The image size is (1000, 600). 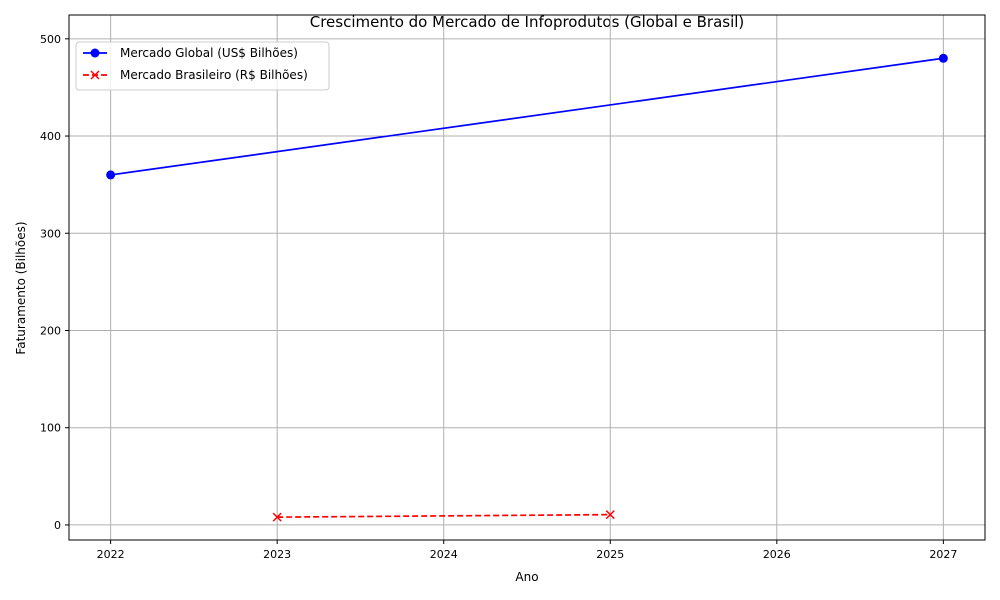 What do you see at coordinates (50, 39) in the screenshot?
I see `y-tick-label: 500` at bounding box center [50, 39].